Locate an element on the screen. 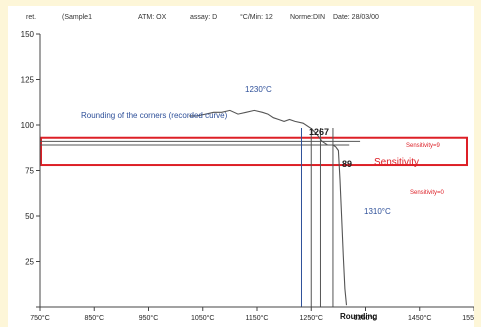 This screenshot has width=481, height=327. temp-1310-label: 1310°C is located at coordinates (377, 211).